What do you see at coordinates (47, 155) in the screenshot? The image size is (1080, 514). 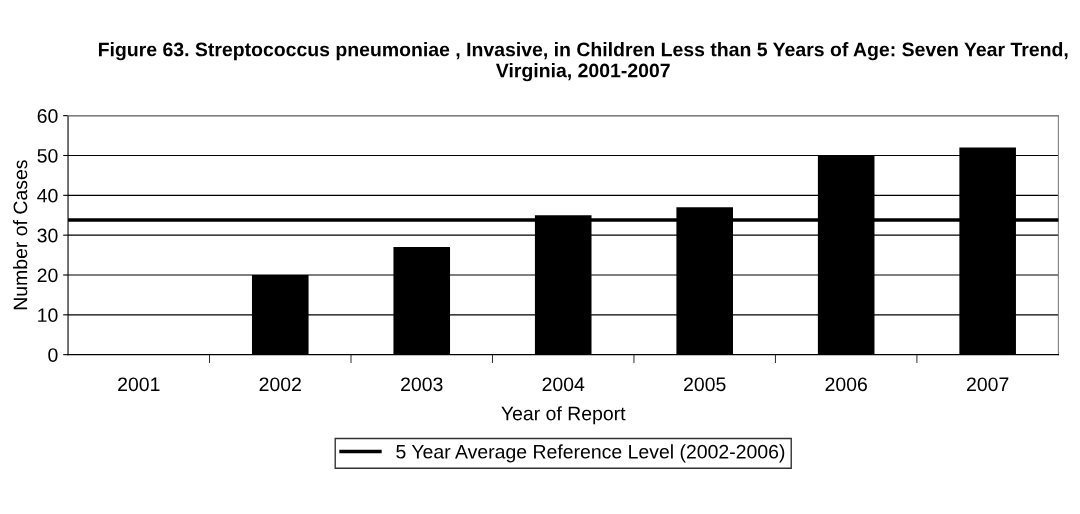 I see `y-tick-label: 50` at bounding box center [47, 155].